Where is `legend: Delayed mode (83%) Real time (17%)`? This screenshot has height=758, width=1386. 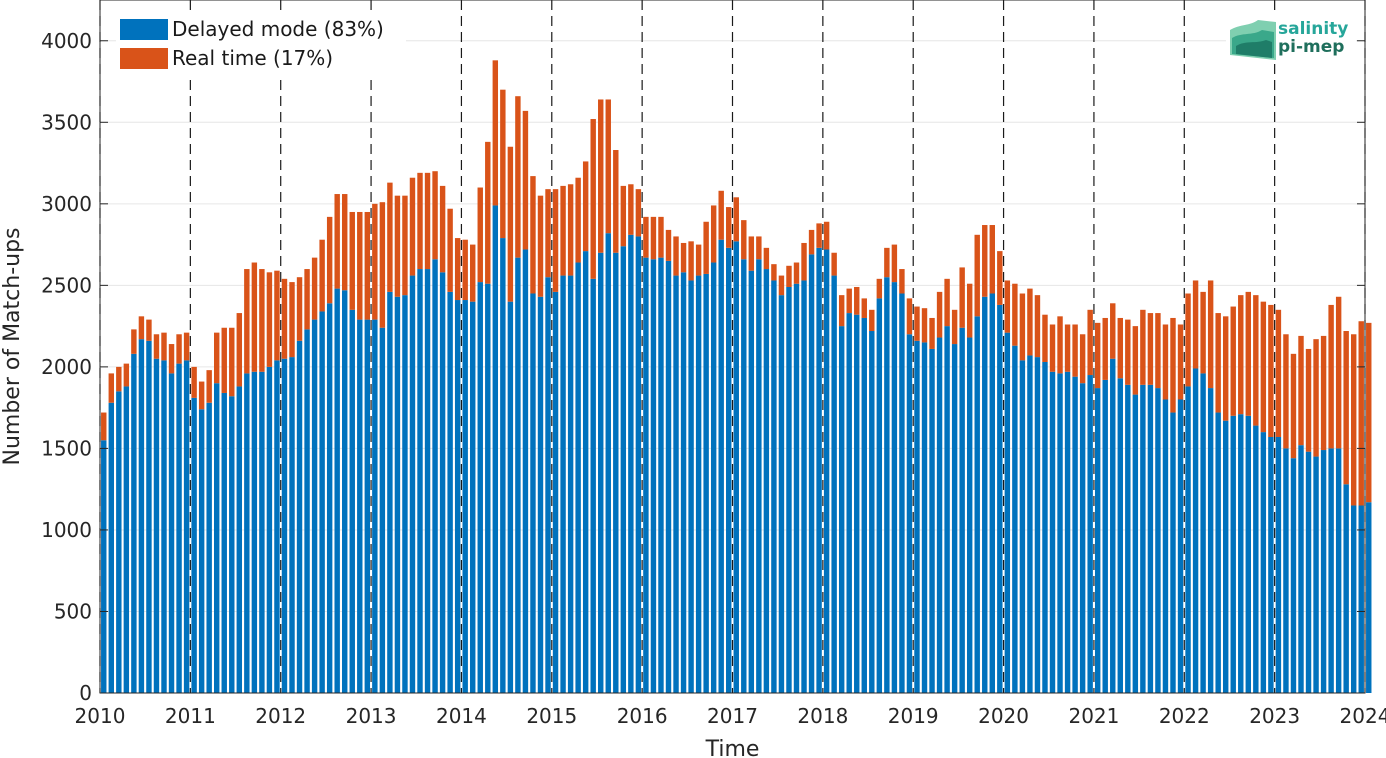 legend: Delayed mode (83%) Real time (17%) is located at coordinates (261, 44).